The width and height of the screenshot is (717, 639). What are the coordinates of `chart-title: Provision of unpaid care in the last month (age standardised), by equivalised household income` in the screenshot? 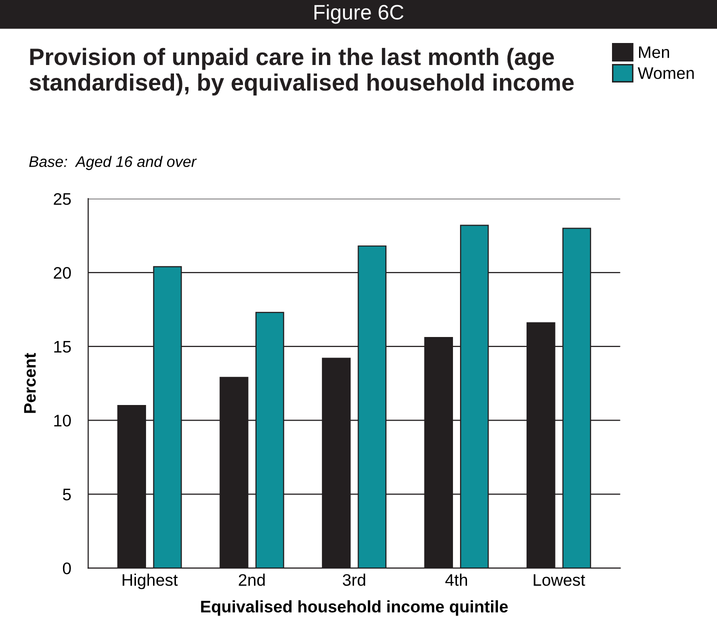 It's located at (302, 72).